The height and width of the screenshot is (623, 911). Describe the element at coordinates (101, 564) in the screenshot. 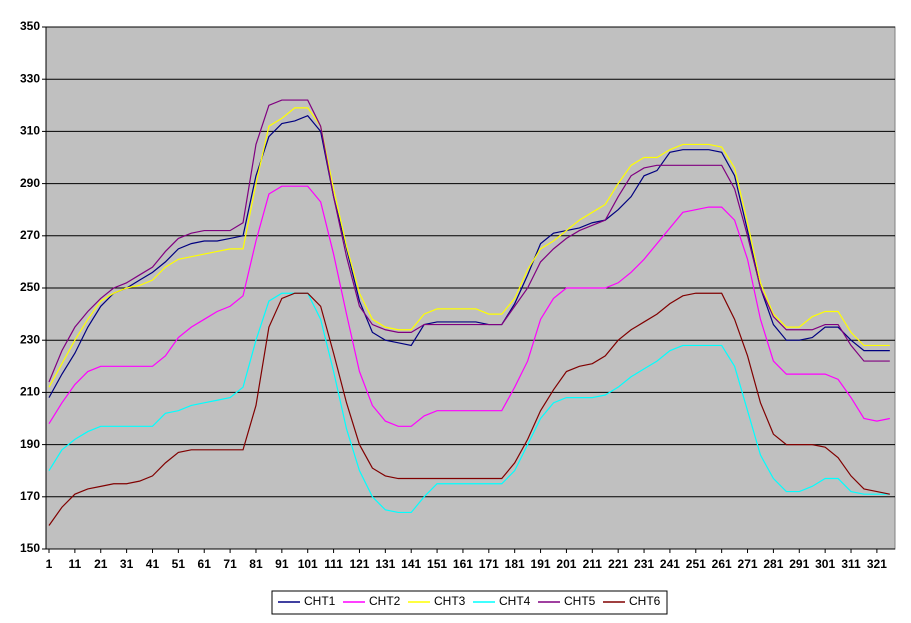

I see `x-tick-label: 21` at that location.